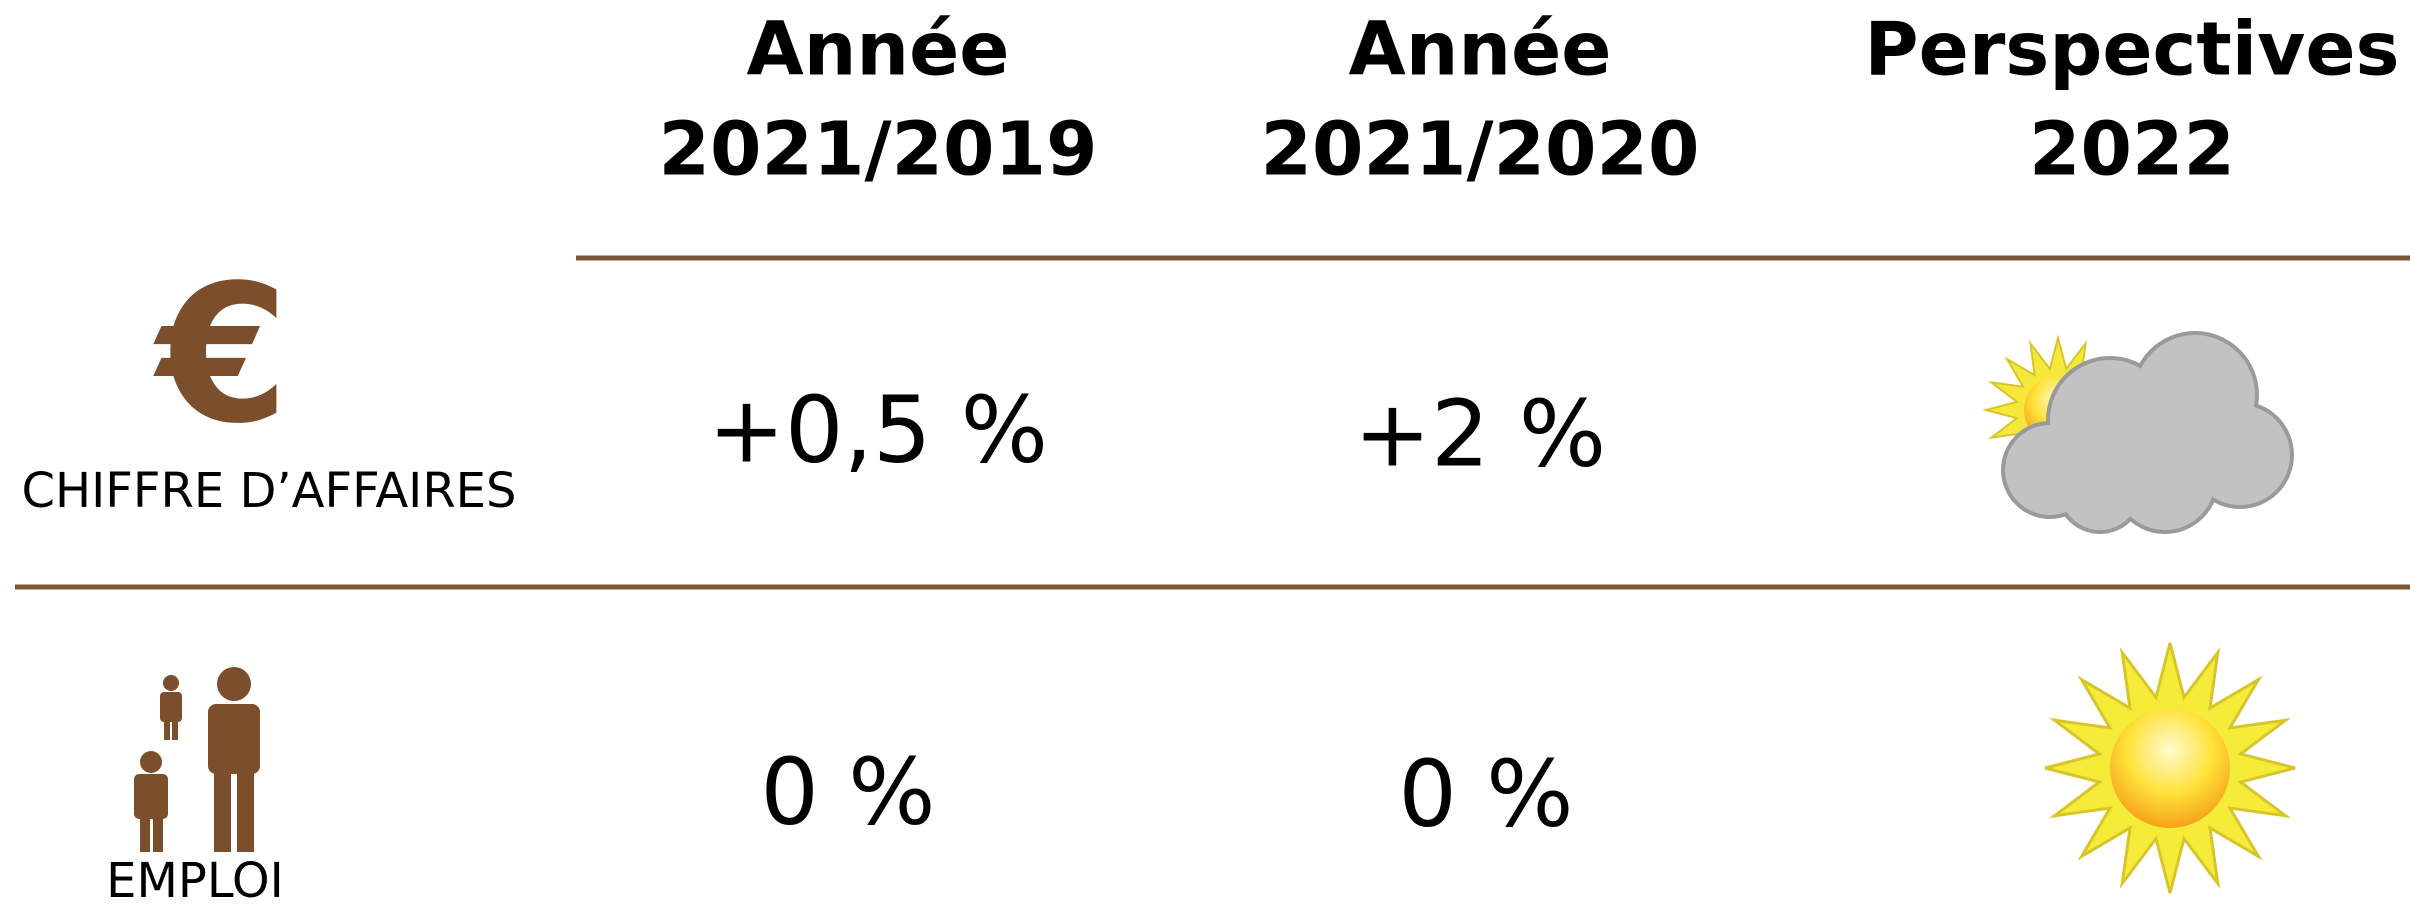 The image size is (2410, 905). Describe the element at coordinates (878, 150) in the screenshot. I see `header-line: 2021/2019` at that location.